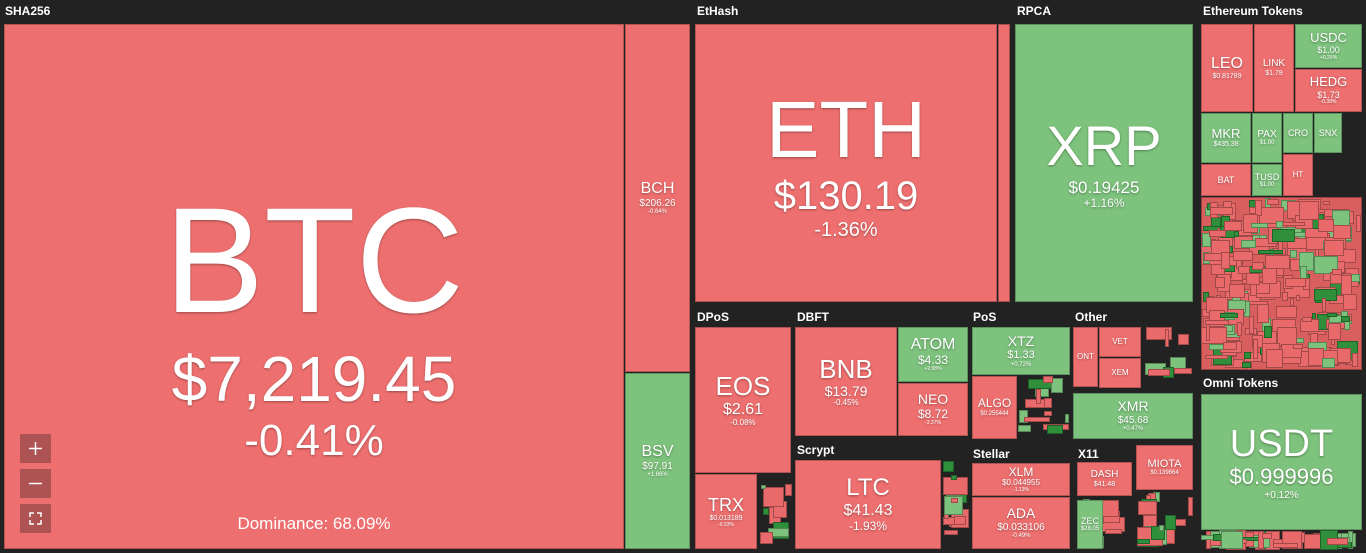  I want to click on coin-tile: EOS $2.61 -0.08%, so click(743, 400).